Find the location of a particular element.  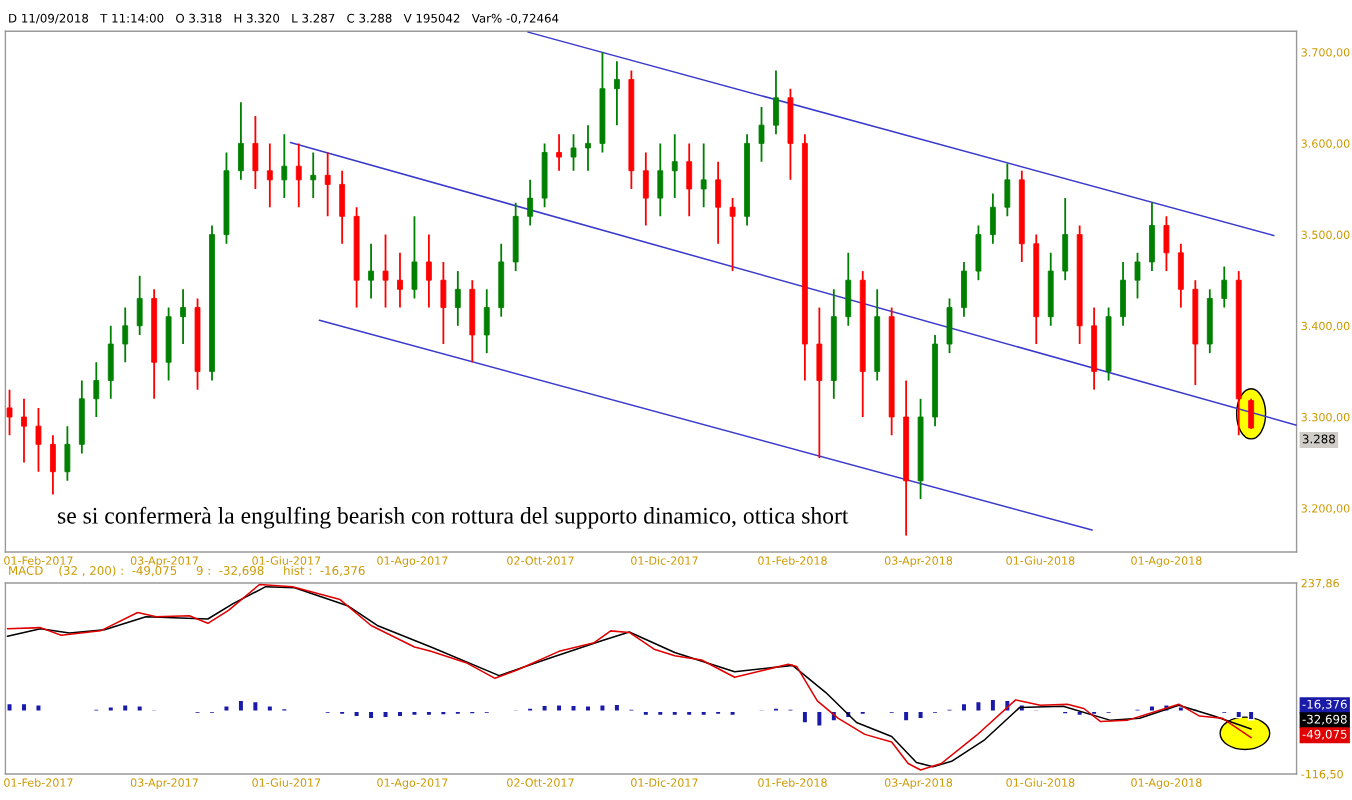

text: -16,376 is located at coordinates (1324, 704).